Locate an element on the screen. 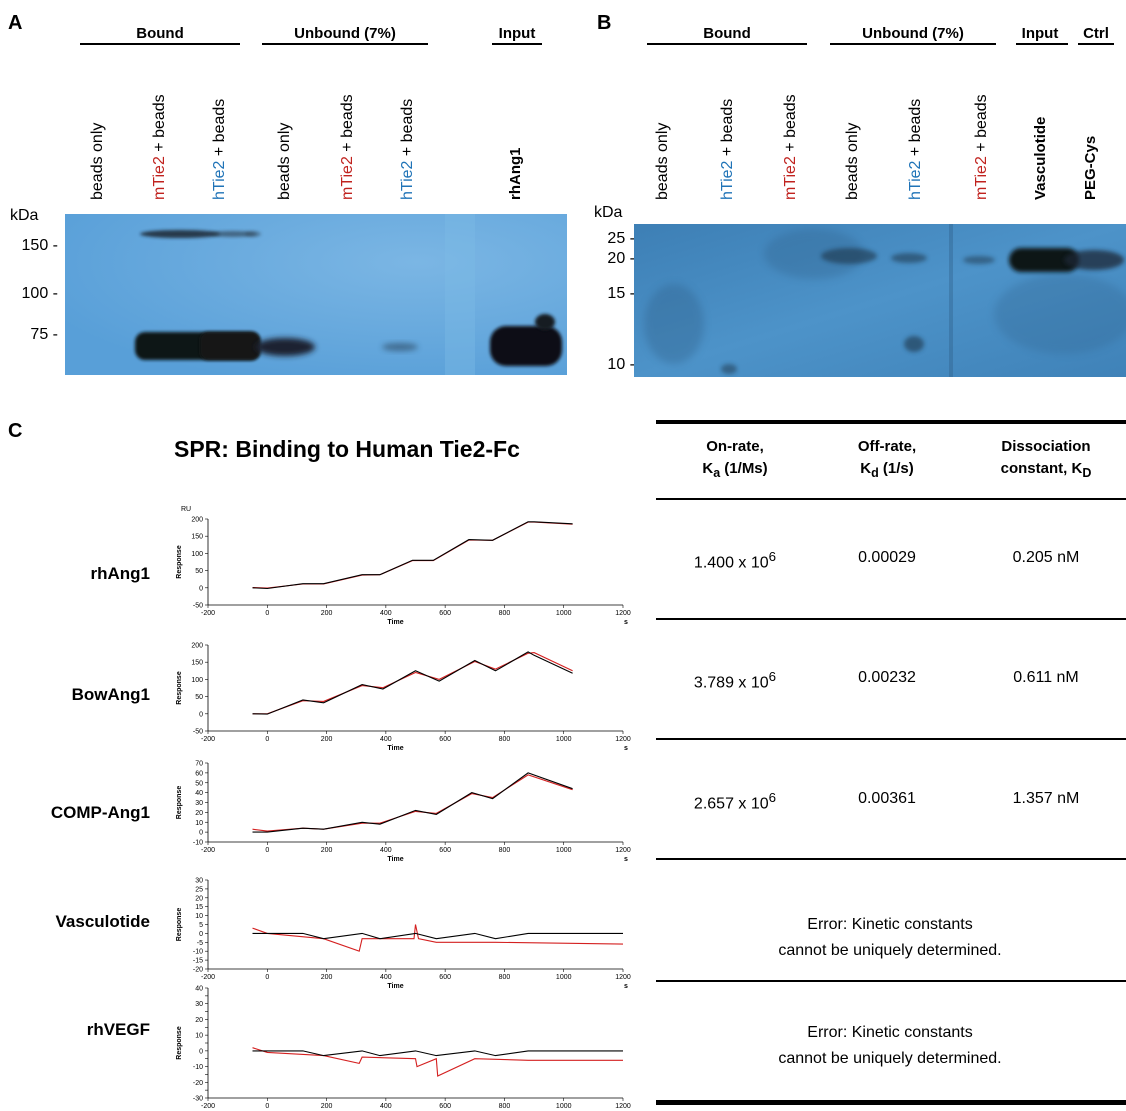 This screenshot has height=1111, width=1126. blot-a-bands is located at coordinates (316, 294).